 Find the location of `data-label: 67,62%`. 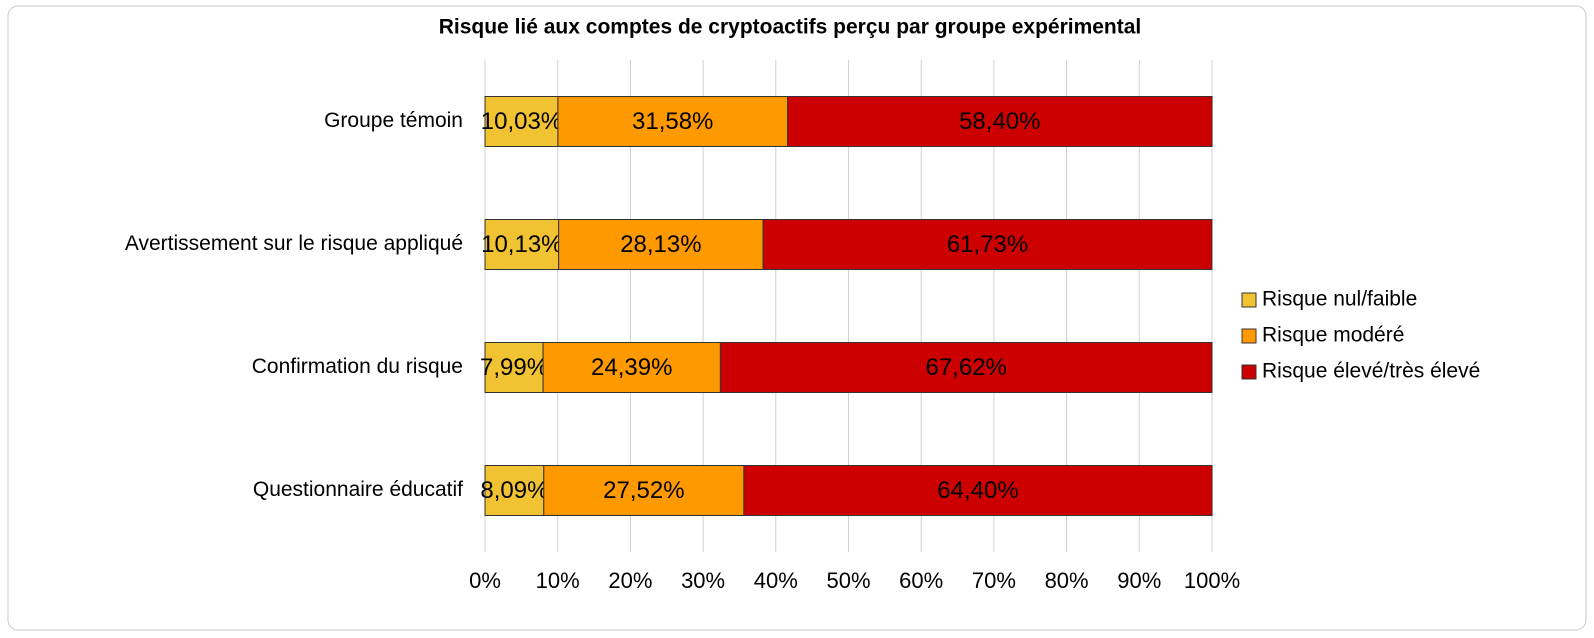

data-label: 67,62% is located at coordinates (965, 367).